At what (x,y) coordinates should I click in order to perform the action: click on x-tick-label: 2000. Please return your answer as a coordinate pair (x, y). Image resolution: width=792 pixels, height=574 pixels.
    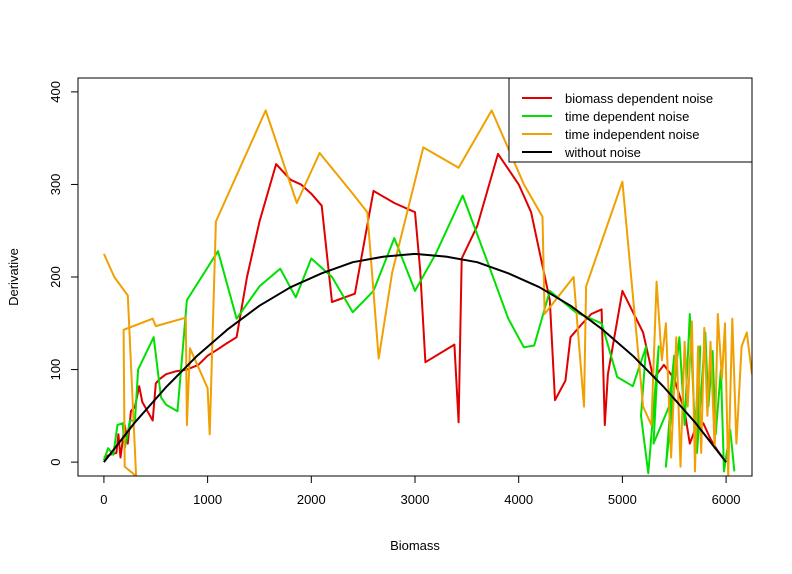
    Looking at the image, I should click on (311, 499).